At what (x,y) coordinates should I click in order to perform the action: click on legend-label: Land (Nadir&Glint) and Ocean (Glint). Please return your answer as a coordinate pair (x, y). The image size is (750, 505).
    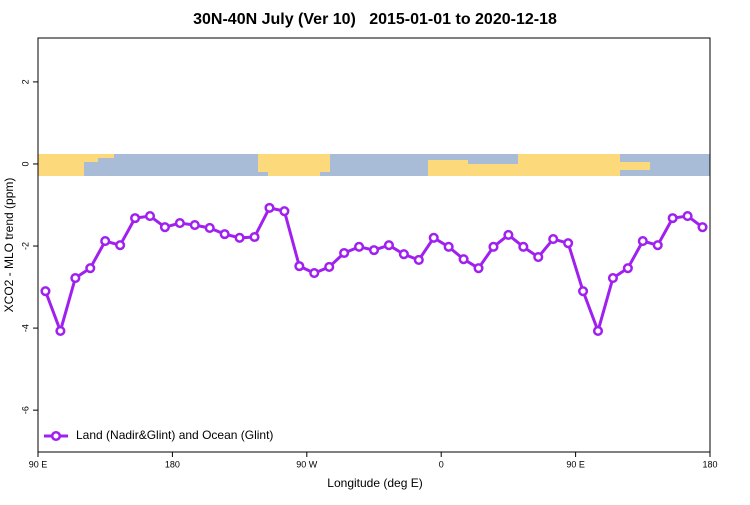
    Looking at the image, I should click on (174, 435).